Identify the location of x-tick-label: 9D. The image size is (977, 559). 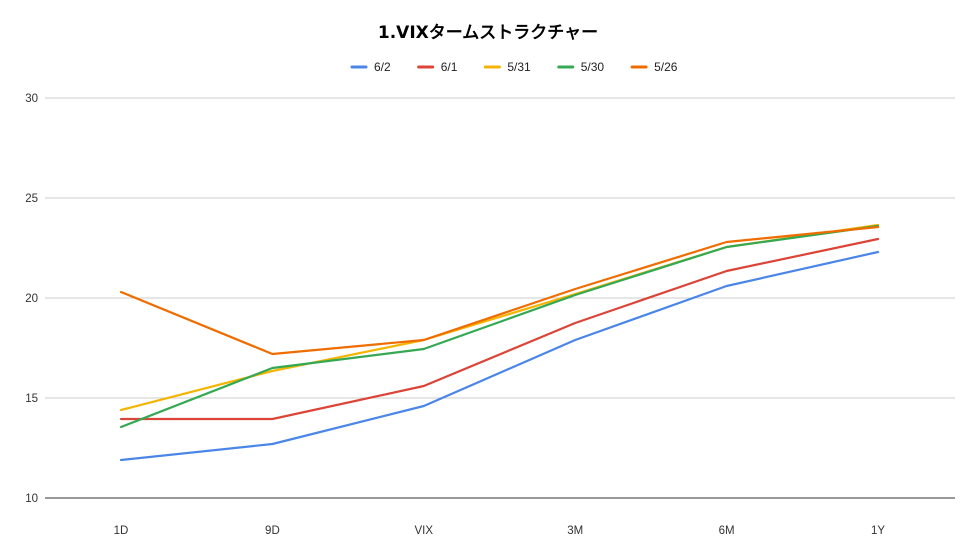
(272, 531).